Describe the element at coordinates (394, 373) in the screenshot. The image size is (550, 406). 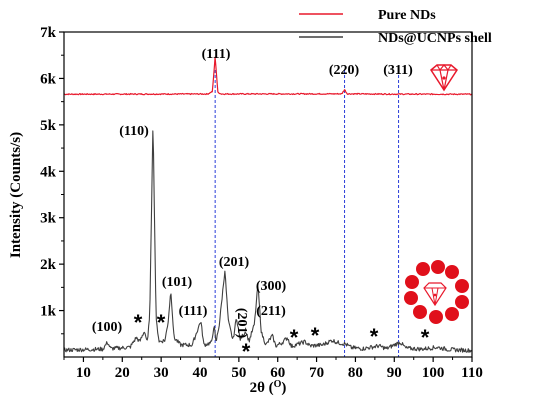
I see `x-tick-label-8: 90` at that location.